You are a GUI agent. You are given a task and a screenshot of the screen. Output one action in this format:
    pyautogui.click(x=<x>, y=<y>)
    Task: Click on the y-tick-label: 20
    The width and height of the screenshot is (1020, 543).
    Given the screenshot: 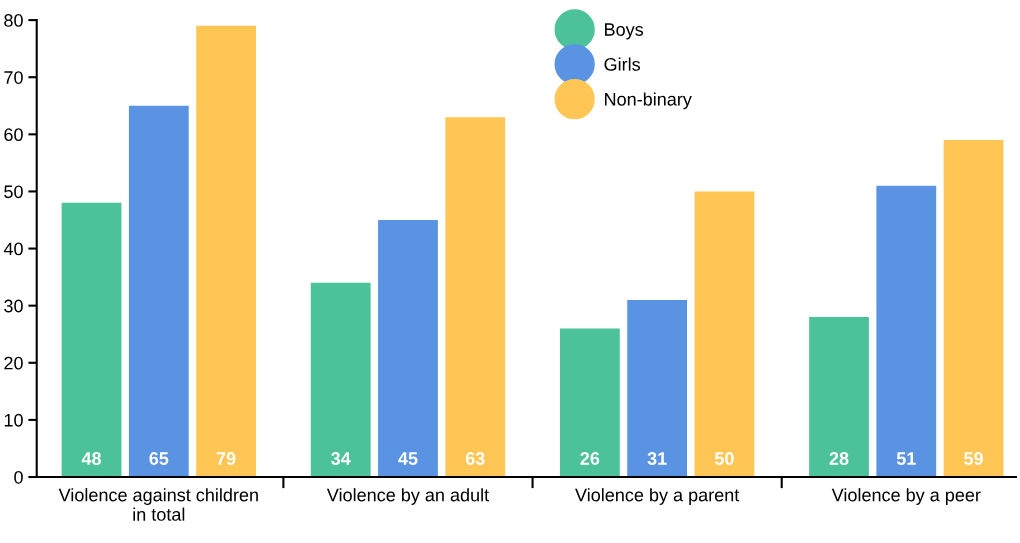 What is the action you would take?
    pyautogui.click(x=13, y=363)
    